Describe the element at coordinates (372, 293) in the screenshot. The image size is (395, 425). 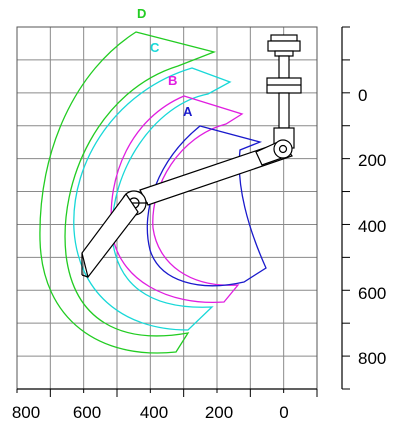
I see `y-tick-label: 600` at that location.